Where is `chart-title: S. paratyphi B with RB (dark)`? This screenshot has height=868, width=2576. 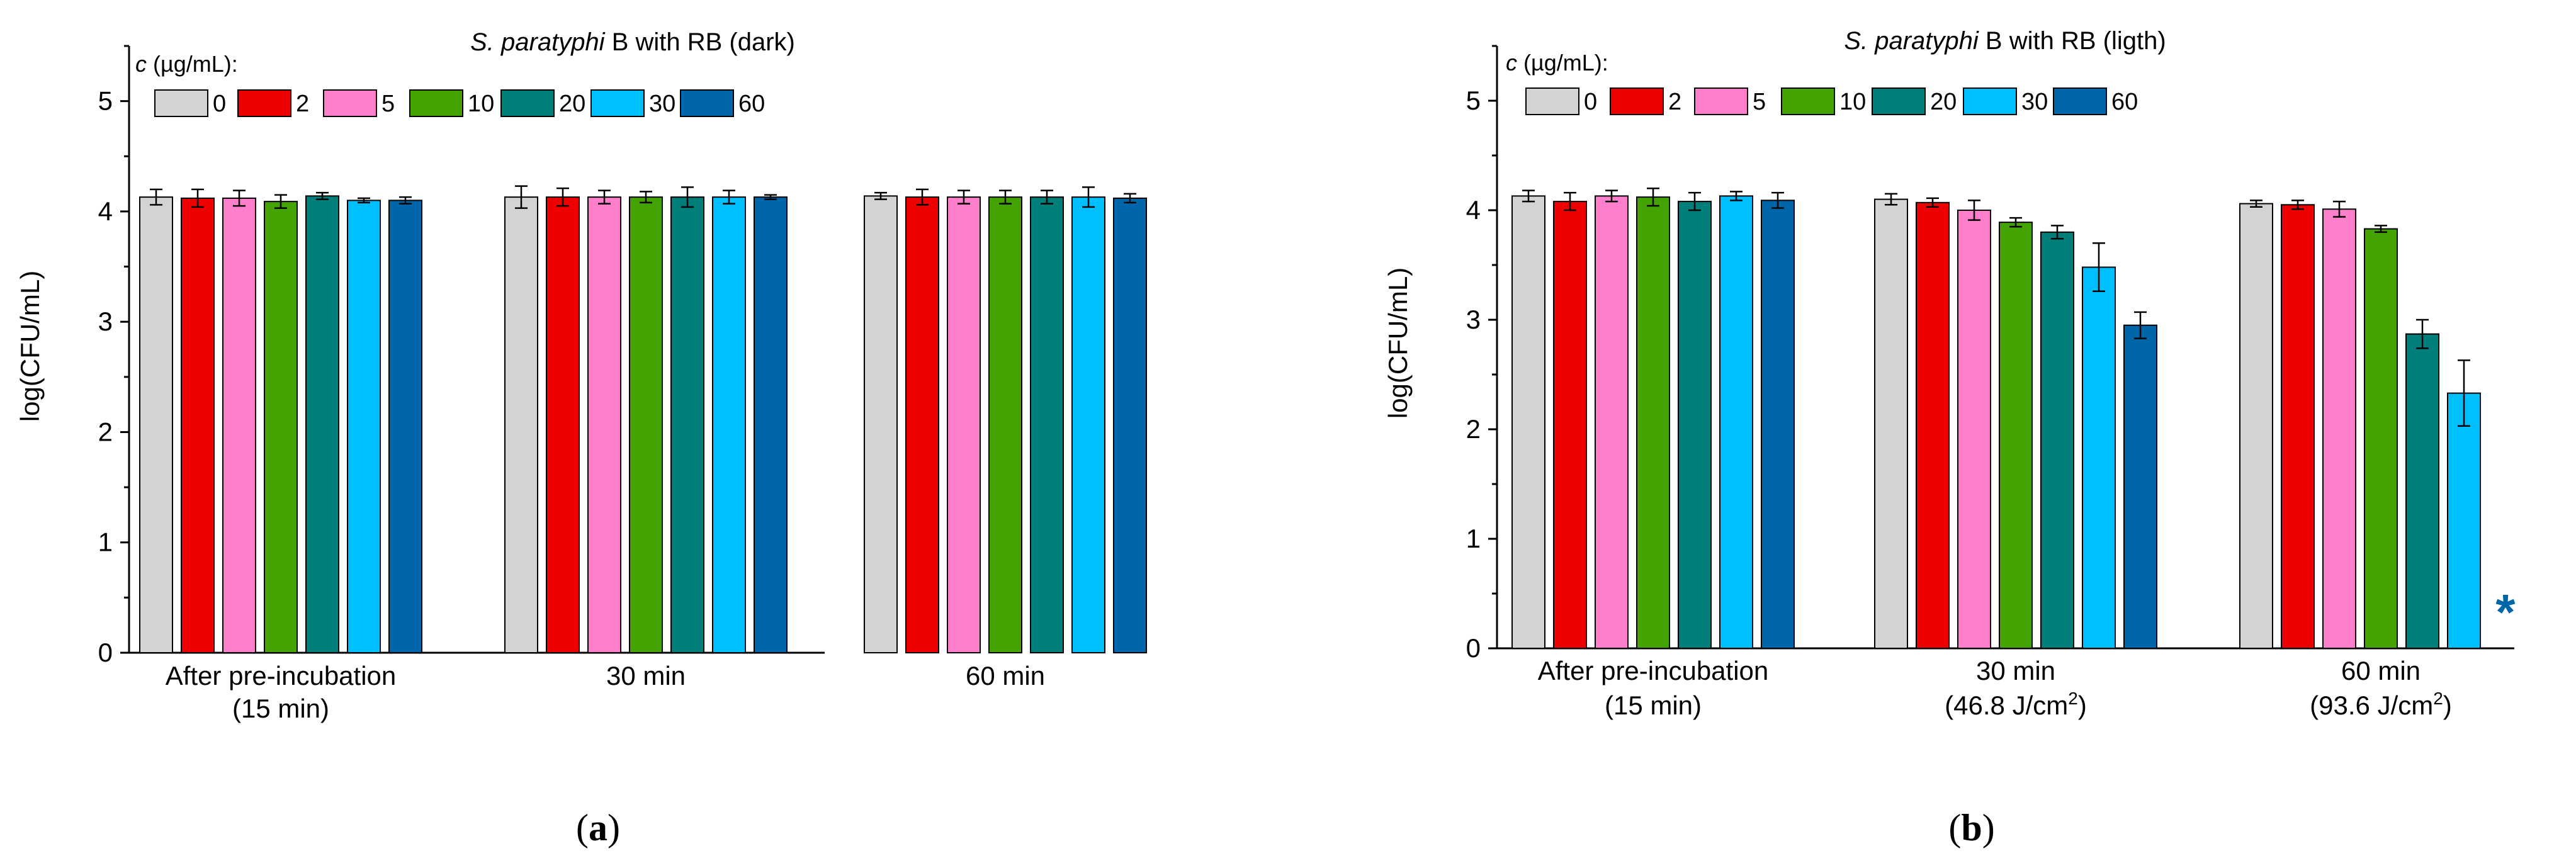
chart-title: S. paratyphi B with RB (dark) is located at coordinates (632, 42).